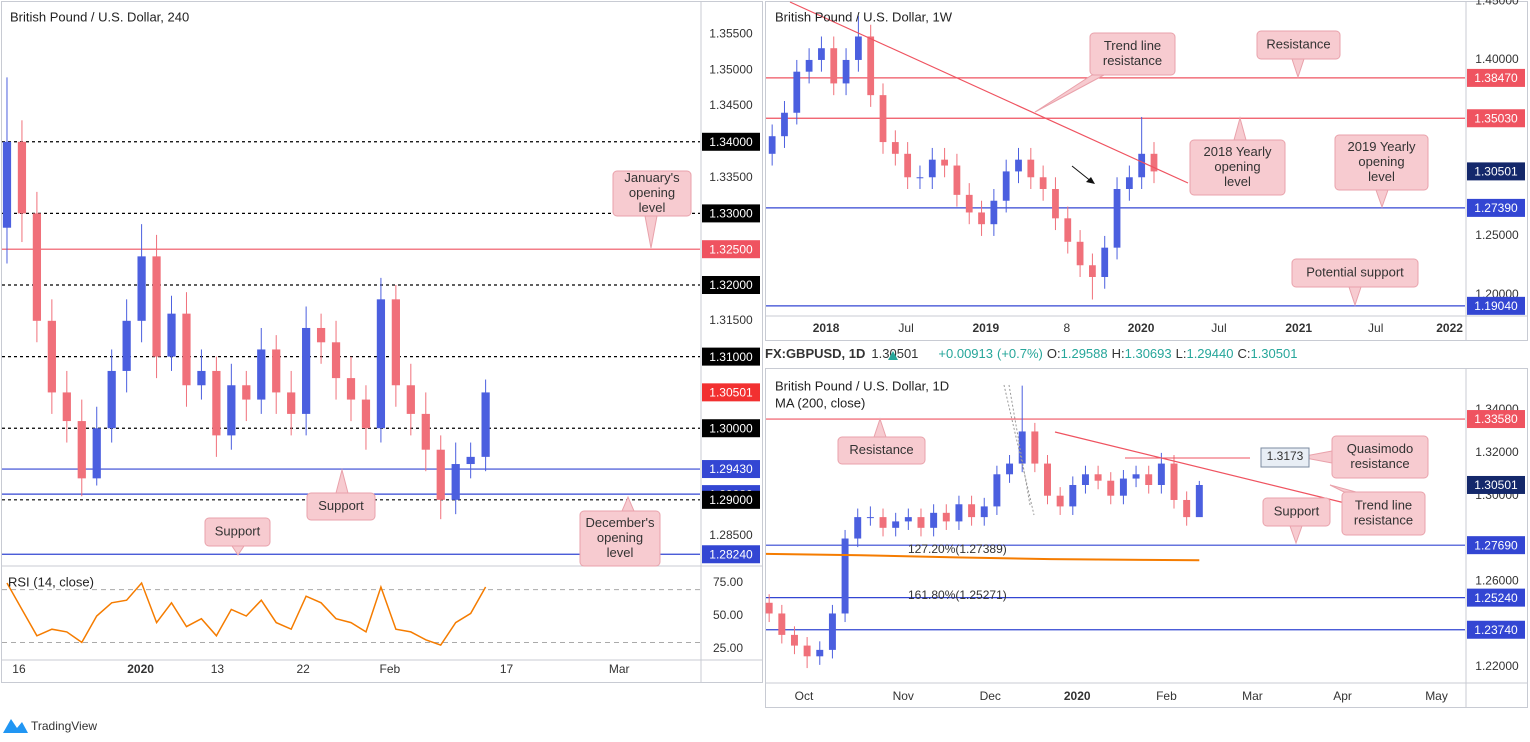 This screenshot has width=1530, height=742. What do you see at coordinates (1497, 452) in the screenshot?
I see `y-tick-label: 1.32000` at bounding box center [1497, 452].